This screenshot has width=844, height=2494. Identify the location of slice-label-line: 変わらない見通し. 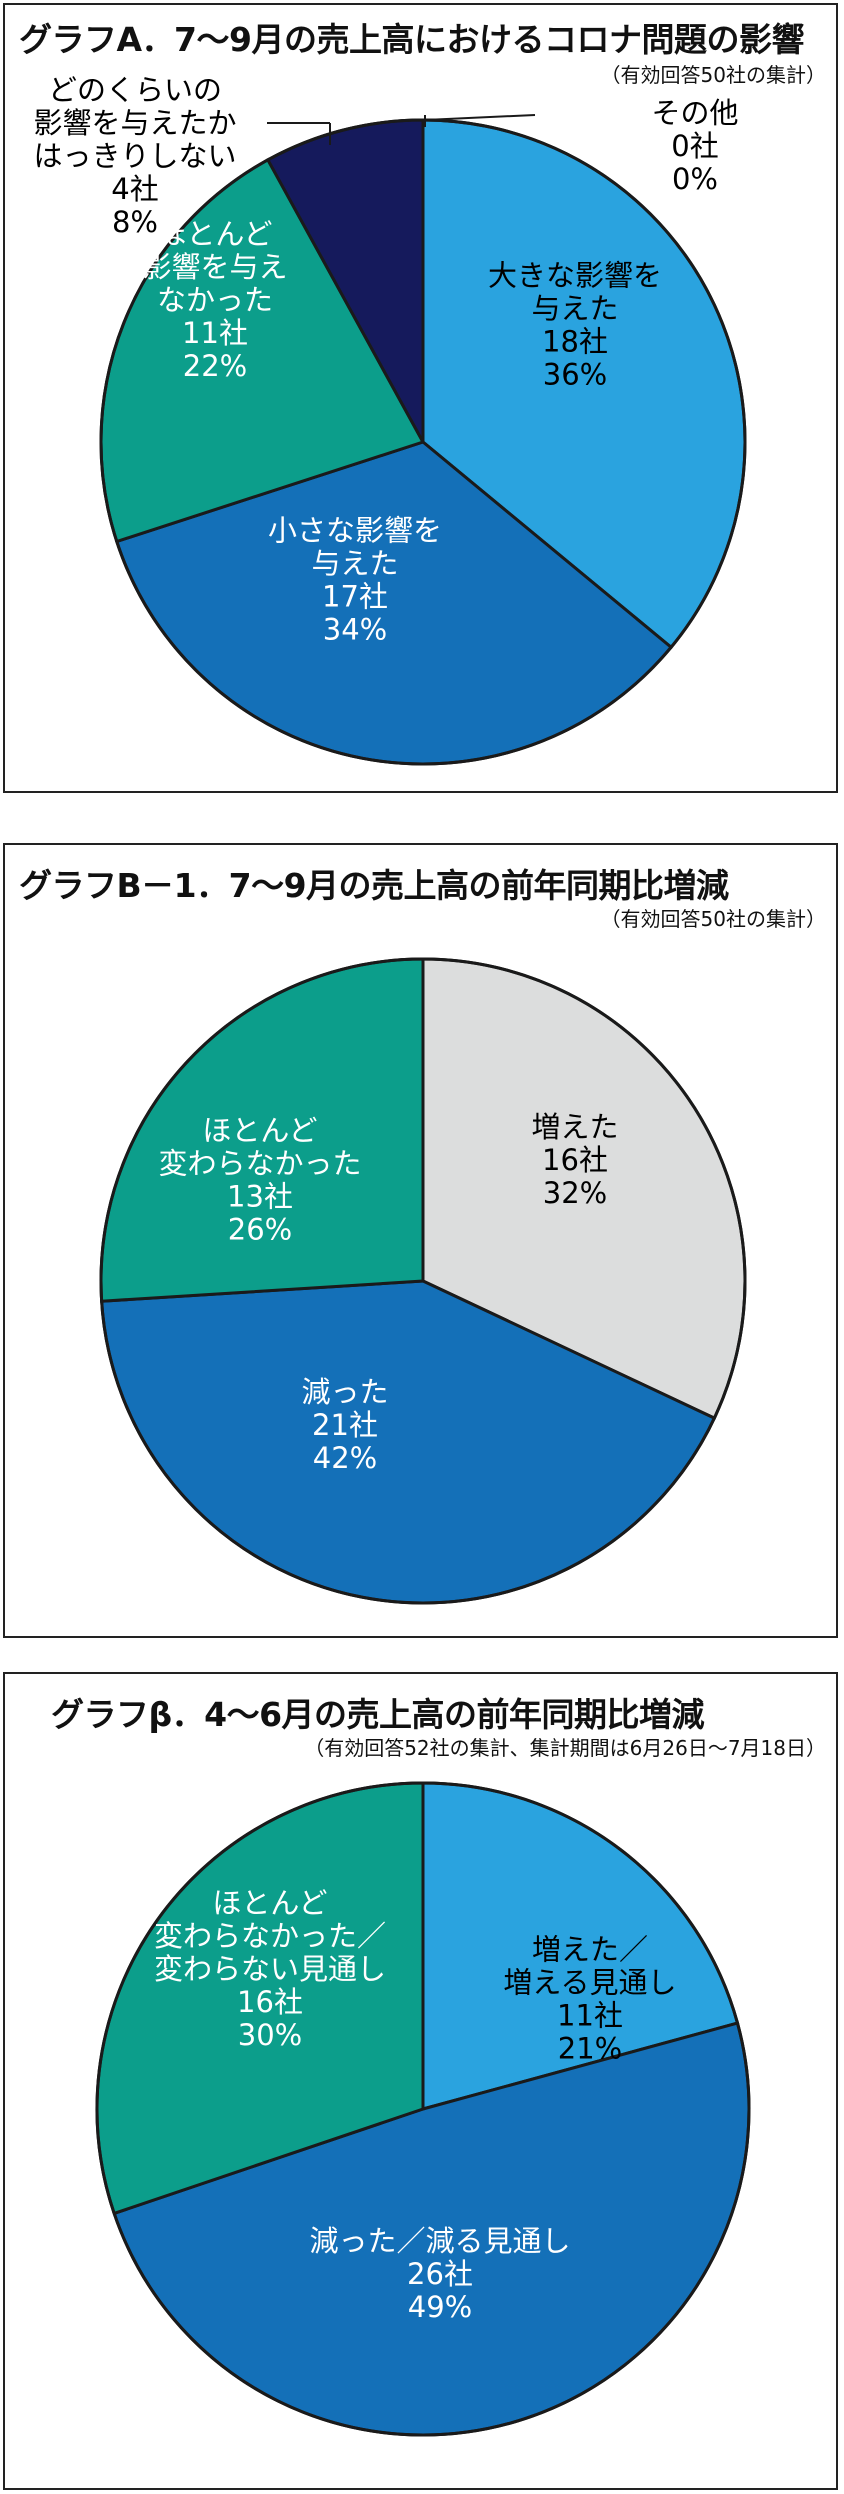
(270, 1969).